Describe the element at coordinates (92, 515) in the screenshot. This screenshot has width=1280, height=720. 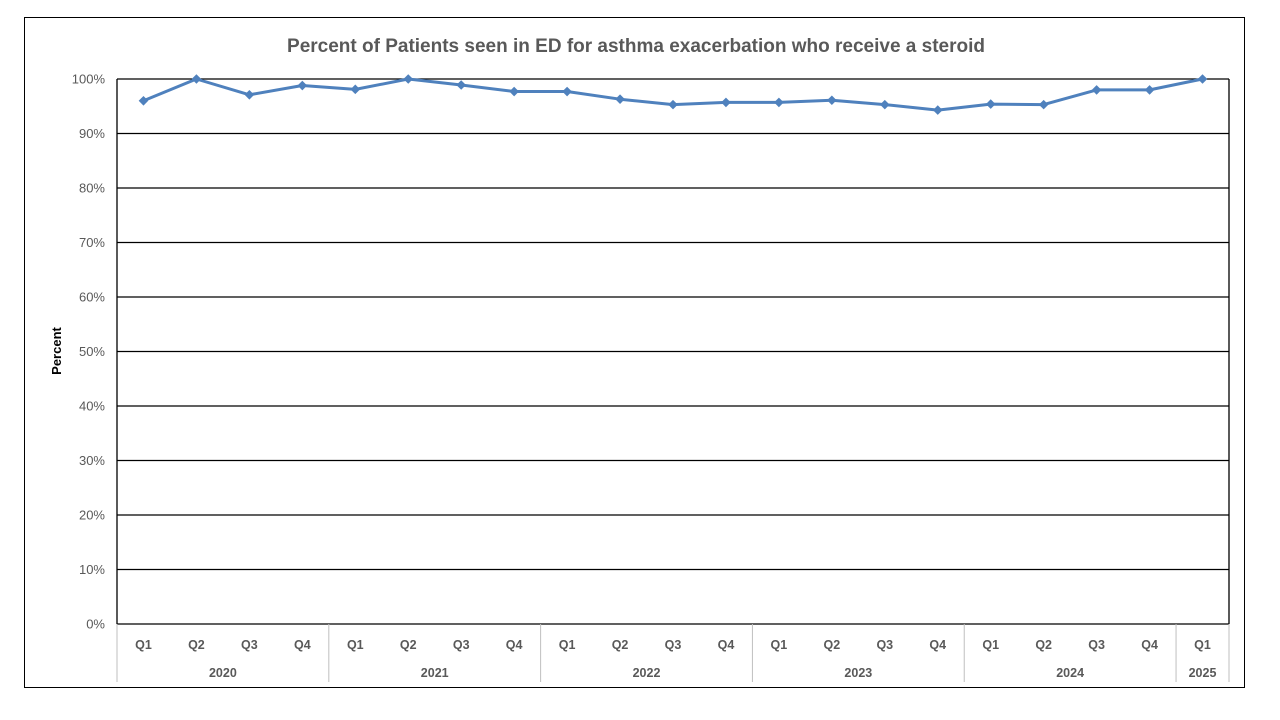
I see `y-tick-label: 20%` at that location.